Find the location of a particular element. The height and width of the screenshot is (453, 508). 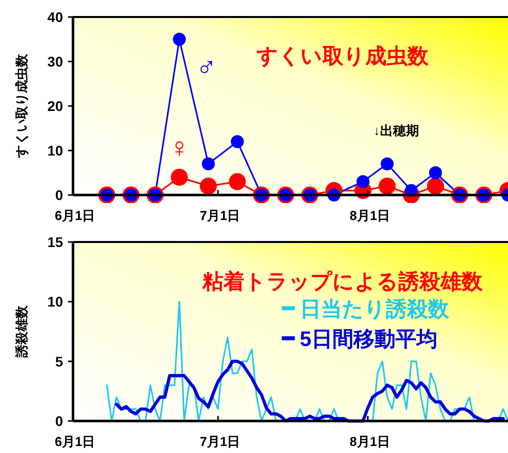

legend-label: 5日間移動平均 is located at coordinates (369, 340).